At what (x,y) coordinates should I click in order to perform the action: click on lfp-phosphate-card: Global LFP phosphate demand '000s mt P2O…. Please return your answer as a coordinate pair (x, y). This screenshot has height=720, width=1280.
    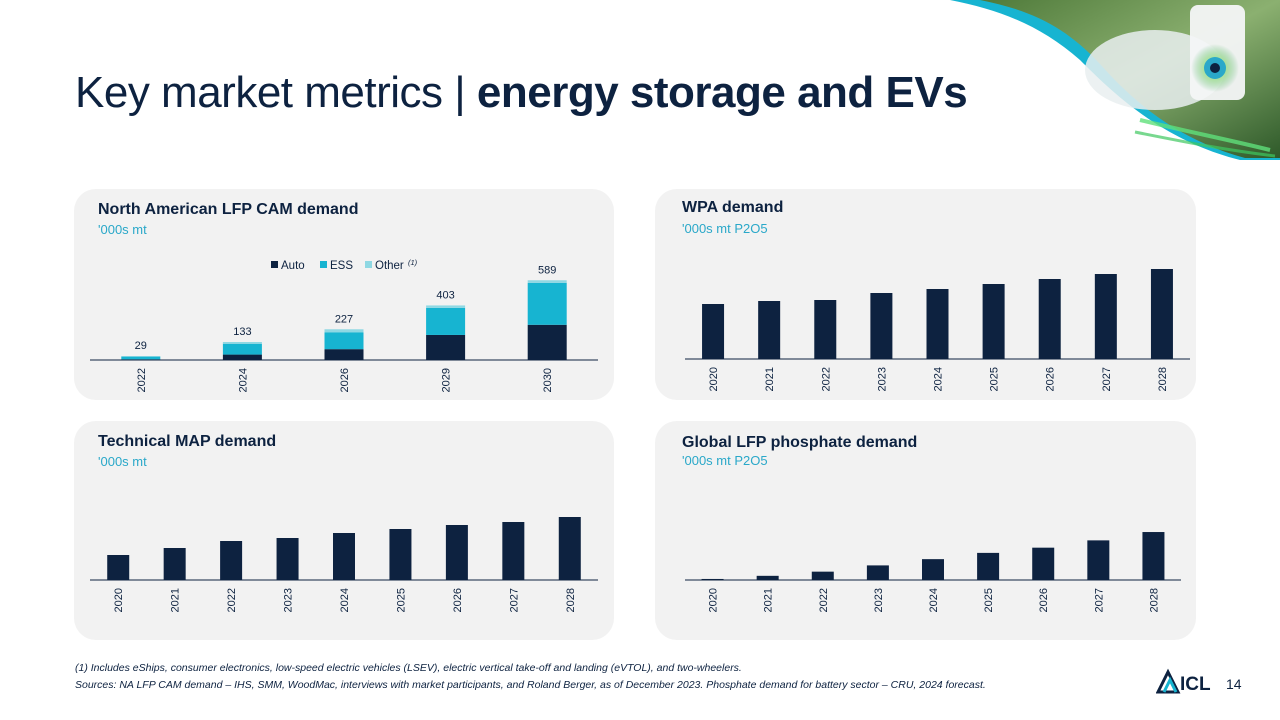
    Looking at the image, I should click on (925, 530).